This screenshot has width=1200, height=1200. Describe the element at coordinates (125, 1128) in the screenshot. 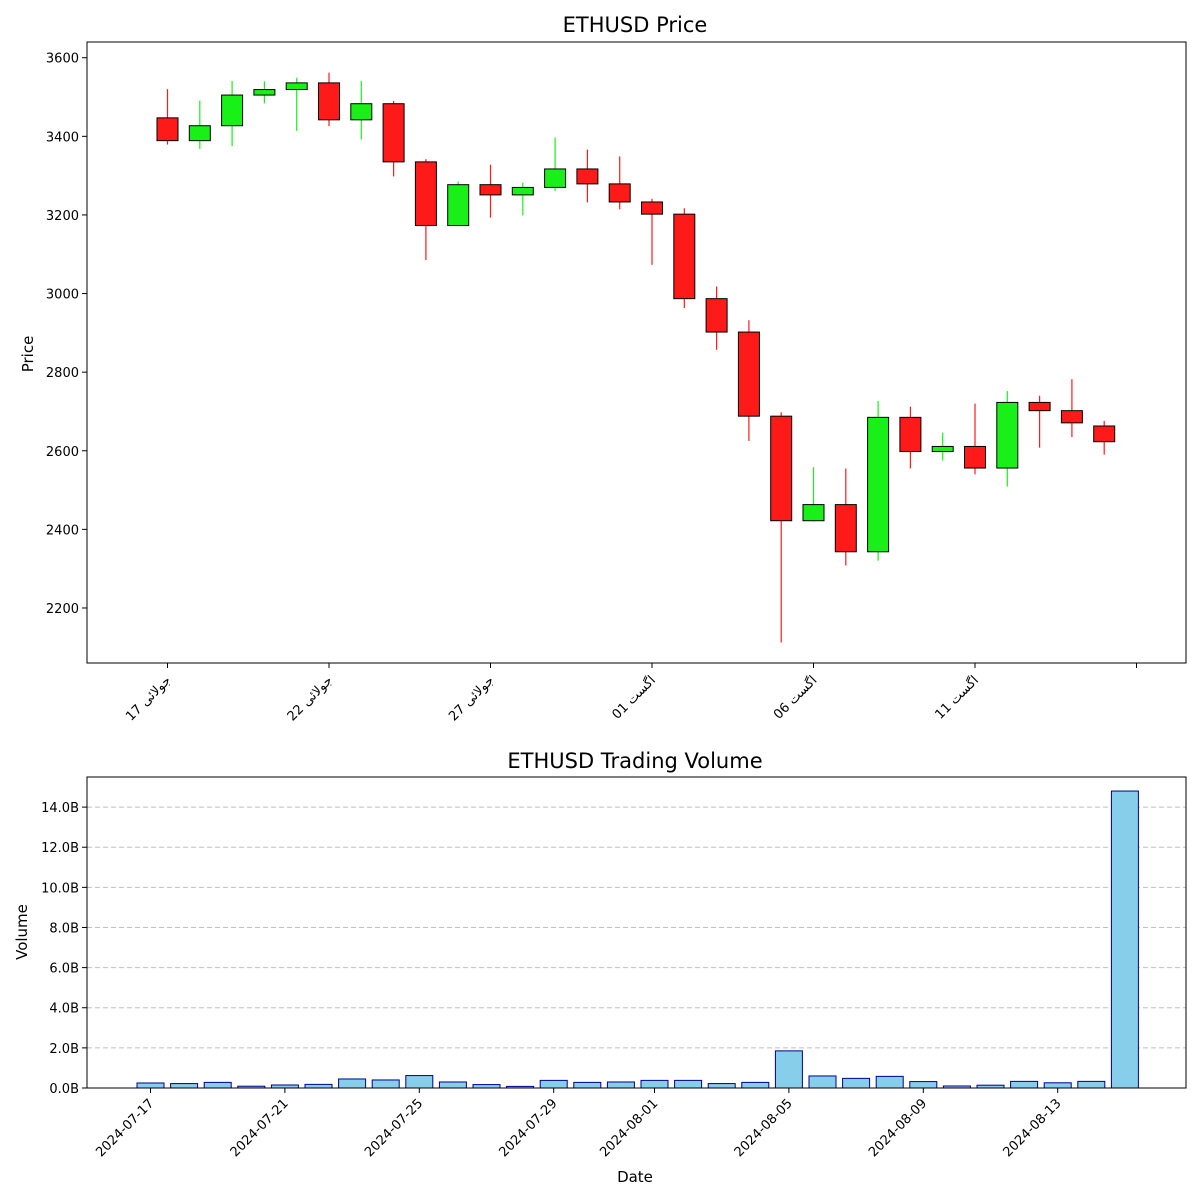

I see `volume-x-tick-label: 2024-07-17` at that location.